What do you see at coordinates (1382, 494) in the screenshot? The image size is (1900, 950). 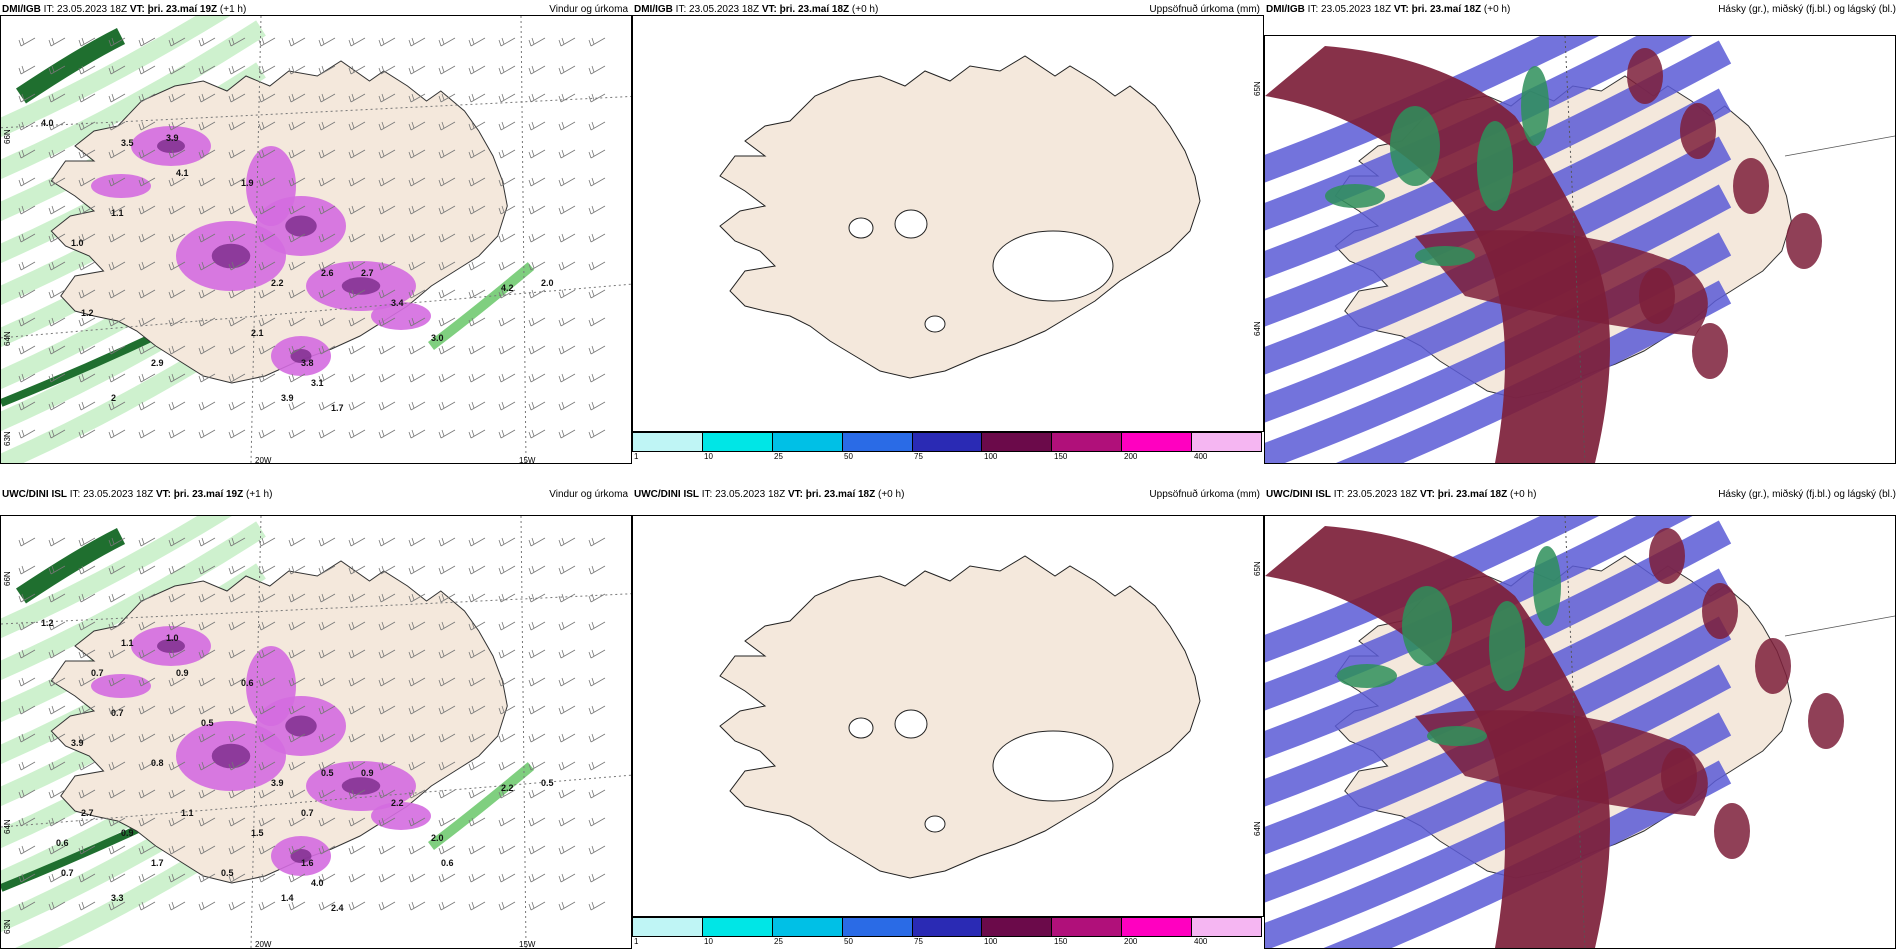 I see `it-value: 23.05.2023 18Z` at bounding box center [1382, 494].